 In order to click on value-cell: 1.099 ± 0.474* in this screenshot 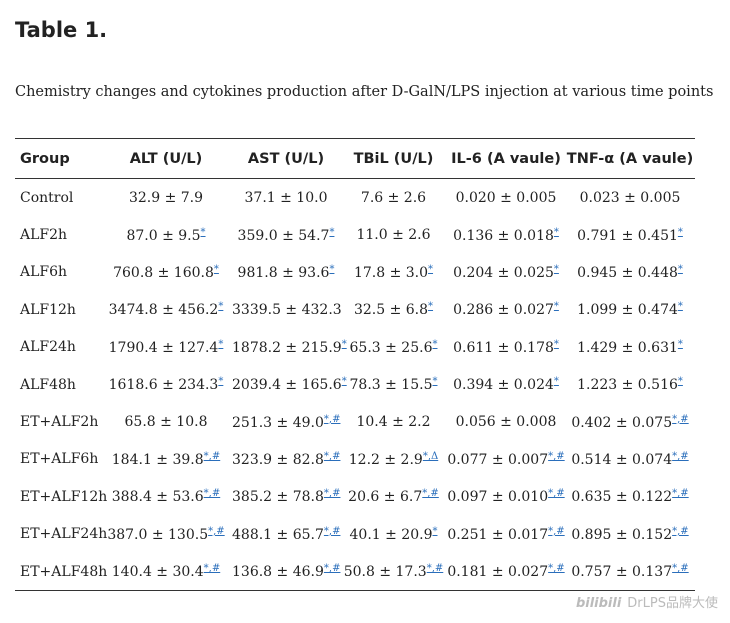, I will do `click(630, 309)`.